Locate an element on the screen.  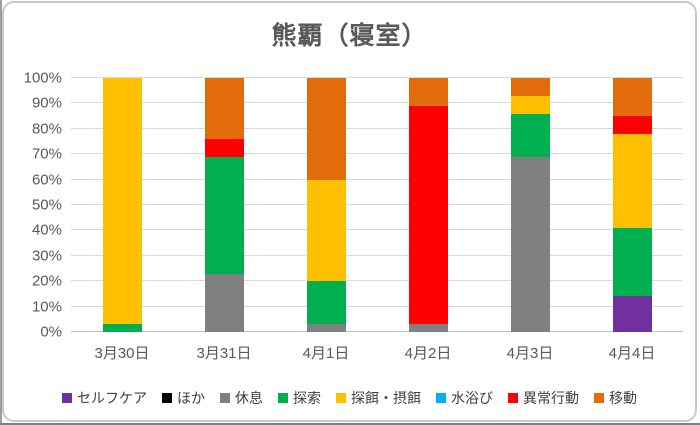
legend-item: 水浴び is located at coordinates (464, 398).